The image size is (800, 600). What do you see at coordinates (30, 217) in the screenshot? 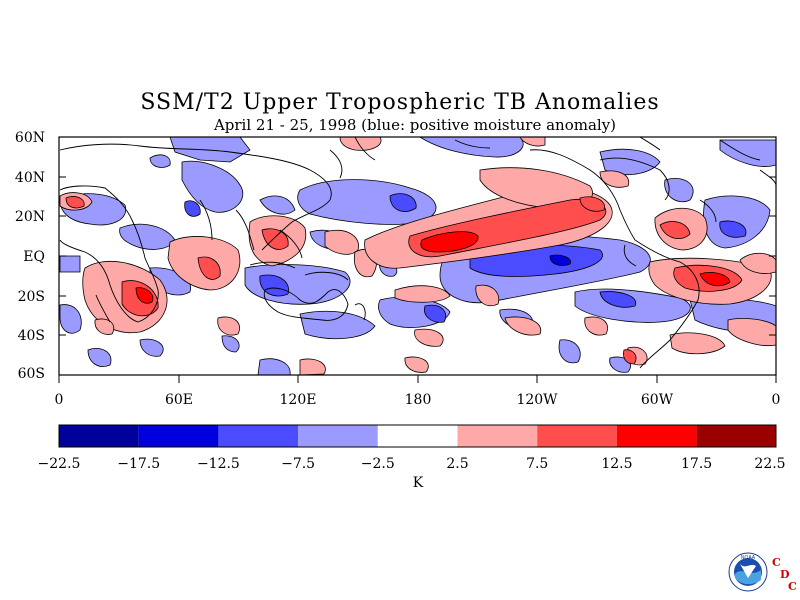
I see `lat-label: 20N` at bounding box center [30, 217].